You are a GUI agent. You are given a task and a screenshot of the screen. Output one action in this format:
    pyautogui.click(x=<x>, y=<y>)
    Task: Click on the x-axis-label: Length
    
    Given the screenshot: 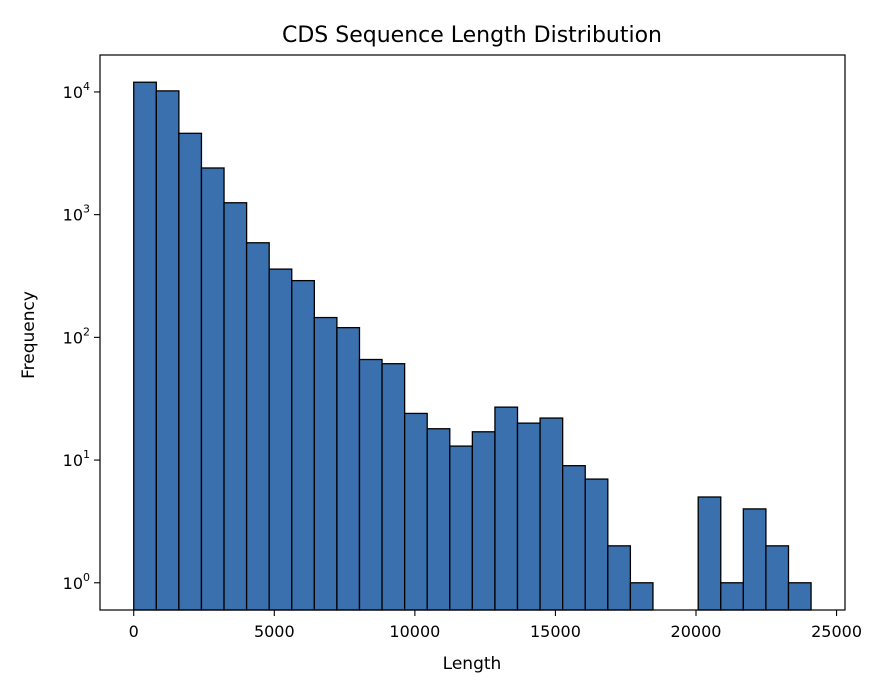 What is the action you would take?
    pyautogui.click(x=472, y=664)
    